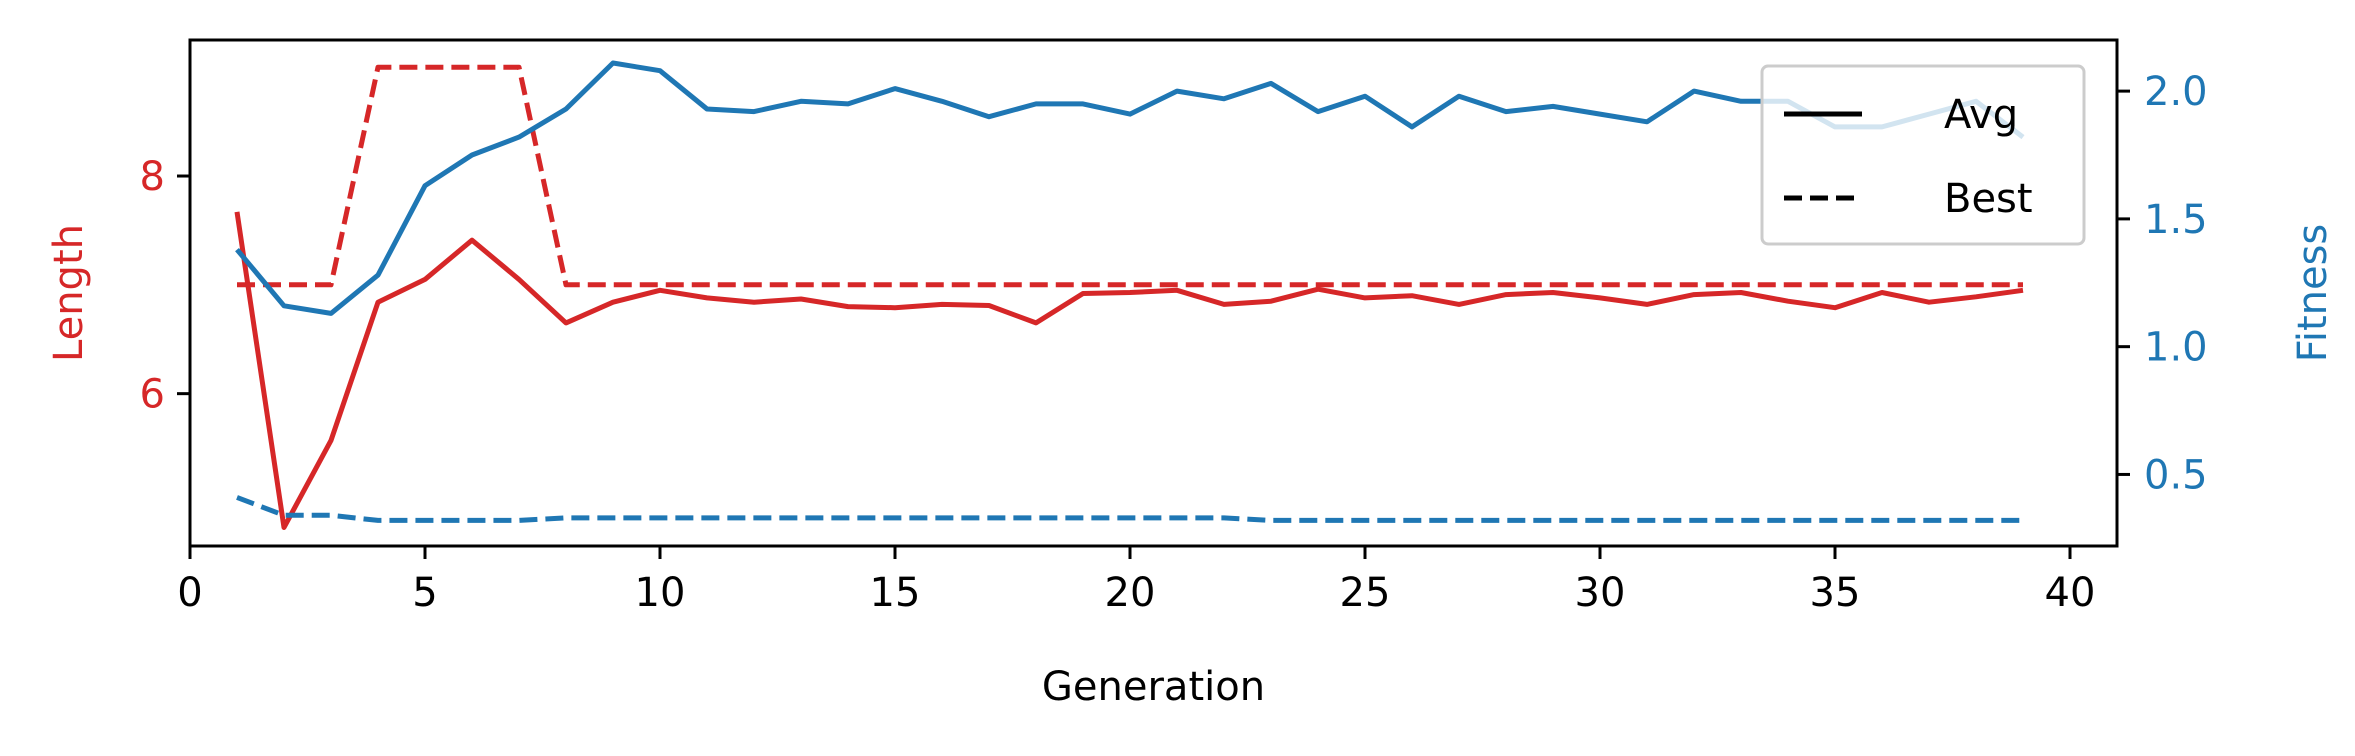 This screenshot has width=2355, height=756. What do you see at coordinates (2176, 348) in the screenshot?
I see `y-right-tick-label: 1.0` at bounding box center [2176, 348].